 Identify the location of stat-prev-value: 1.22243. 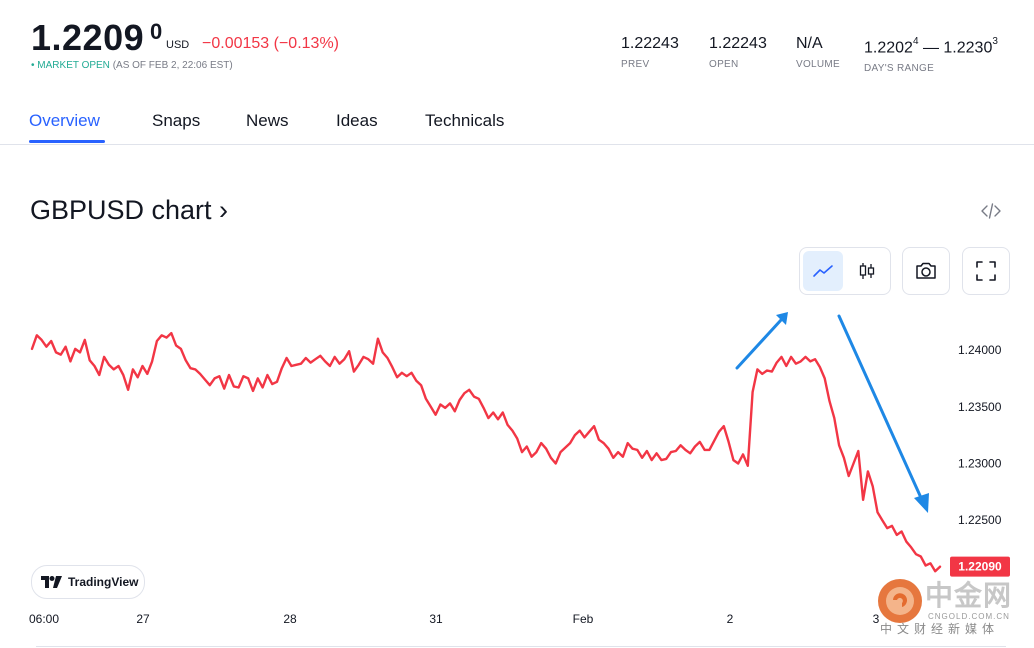
(650, 43).